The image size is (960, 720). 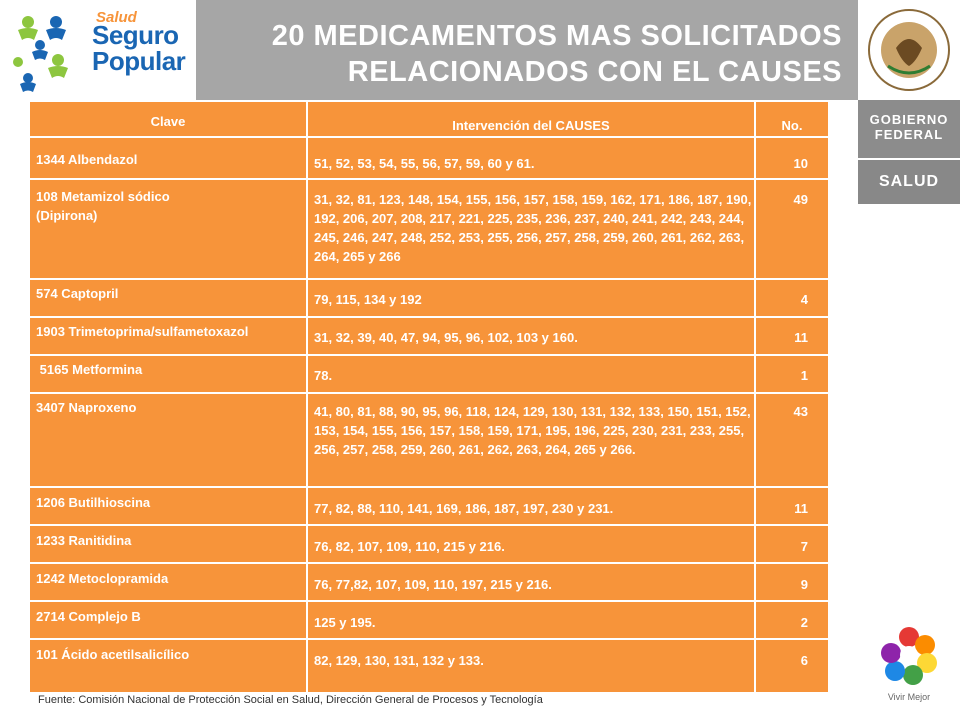 I want to click on title-line-2: RELACIONADOS CON EL CAUSES, so click(x=594, y=72).